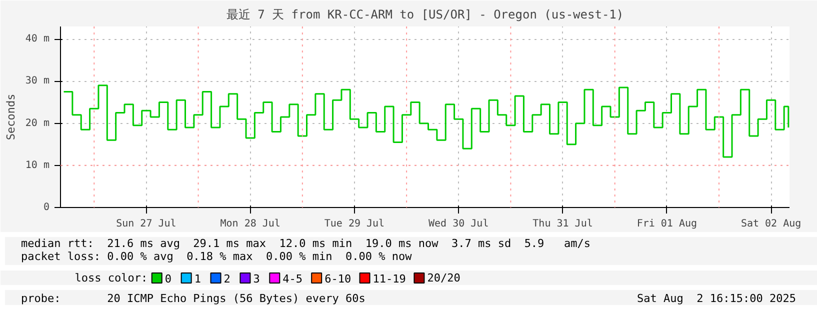 The height and width of the screenshot is (310, 817). Describe the element at coordinates (771, 224) in the screenshot. I see `x-tick-label: Sat 02 Aug` at that location.